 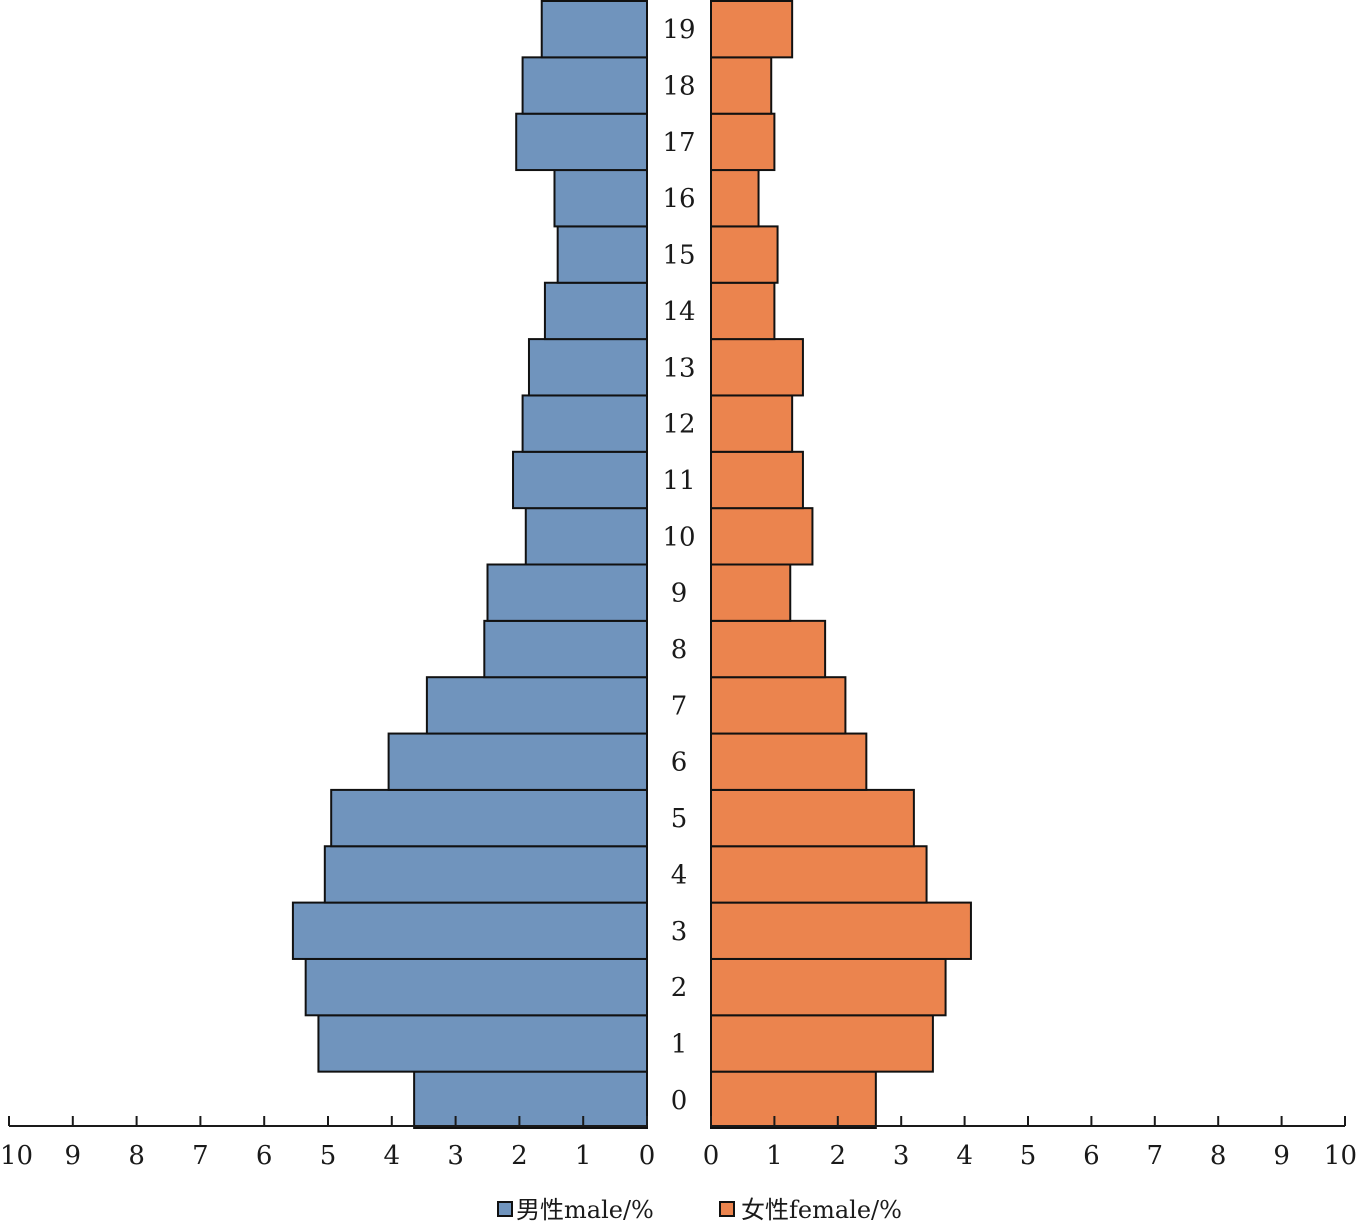 I want to click on category-label-0: 0, so click(x=679, y=1101).